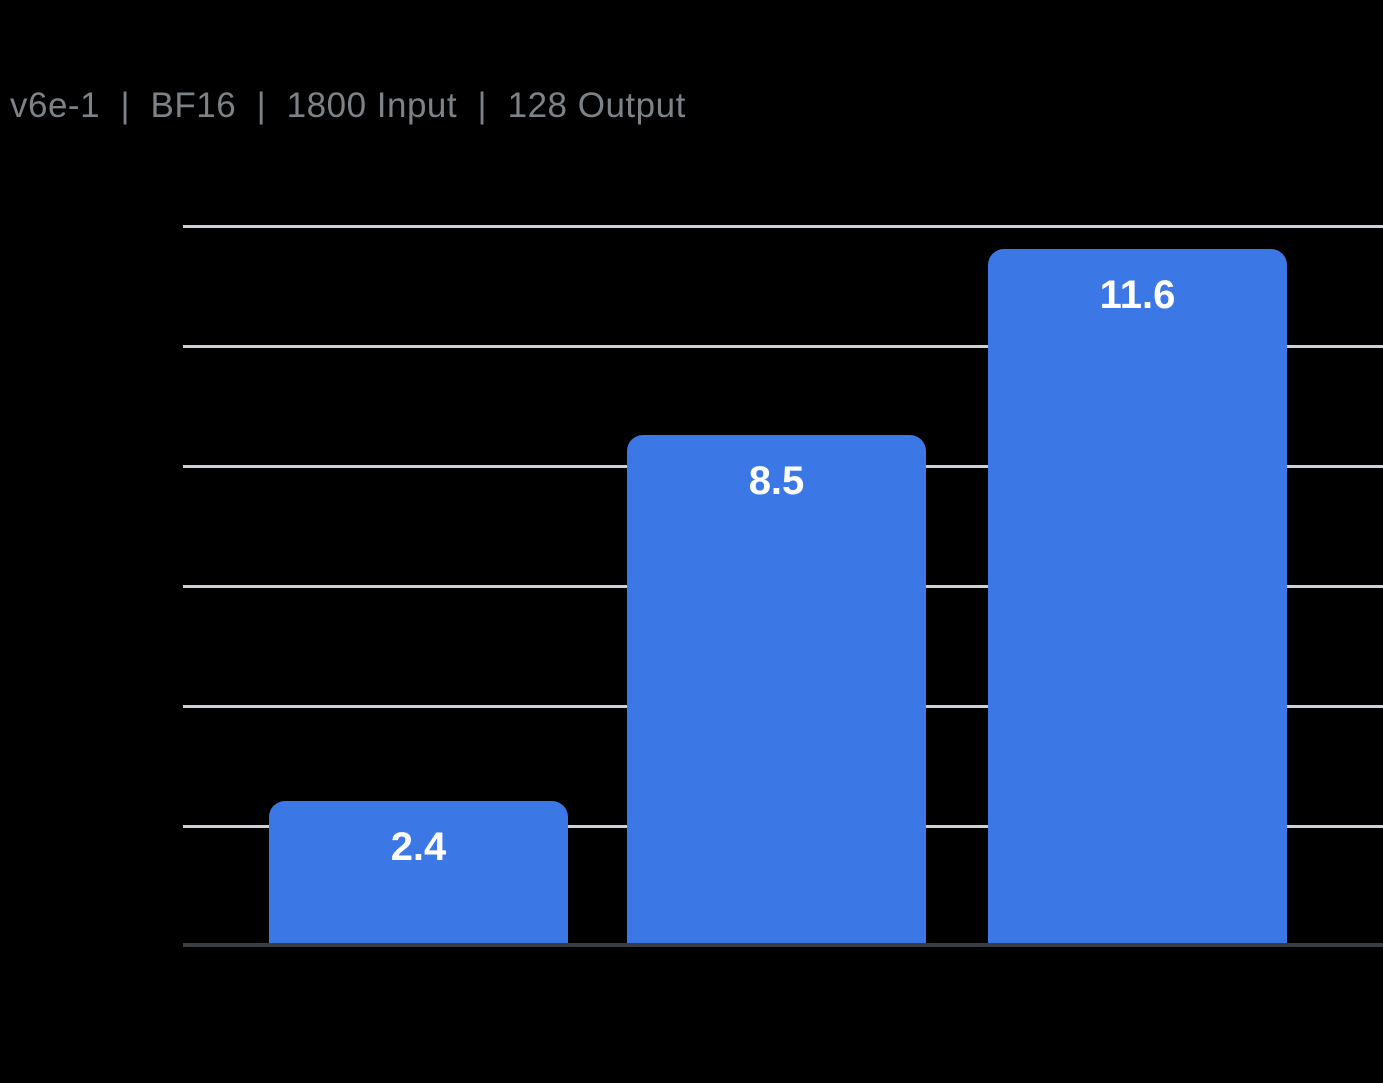 Image resolution: width=1383 pixels, height=1083 pixels. What do you see at coordinates (348, 105) in the screenshot?
I see `chart-title: v6e-1 | BF16 | 1800 Input | 128 Output` at bounding box center [348, 105].